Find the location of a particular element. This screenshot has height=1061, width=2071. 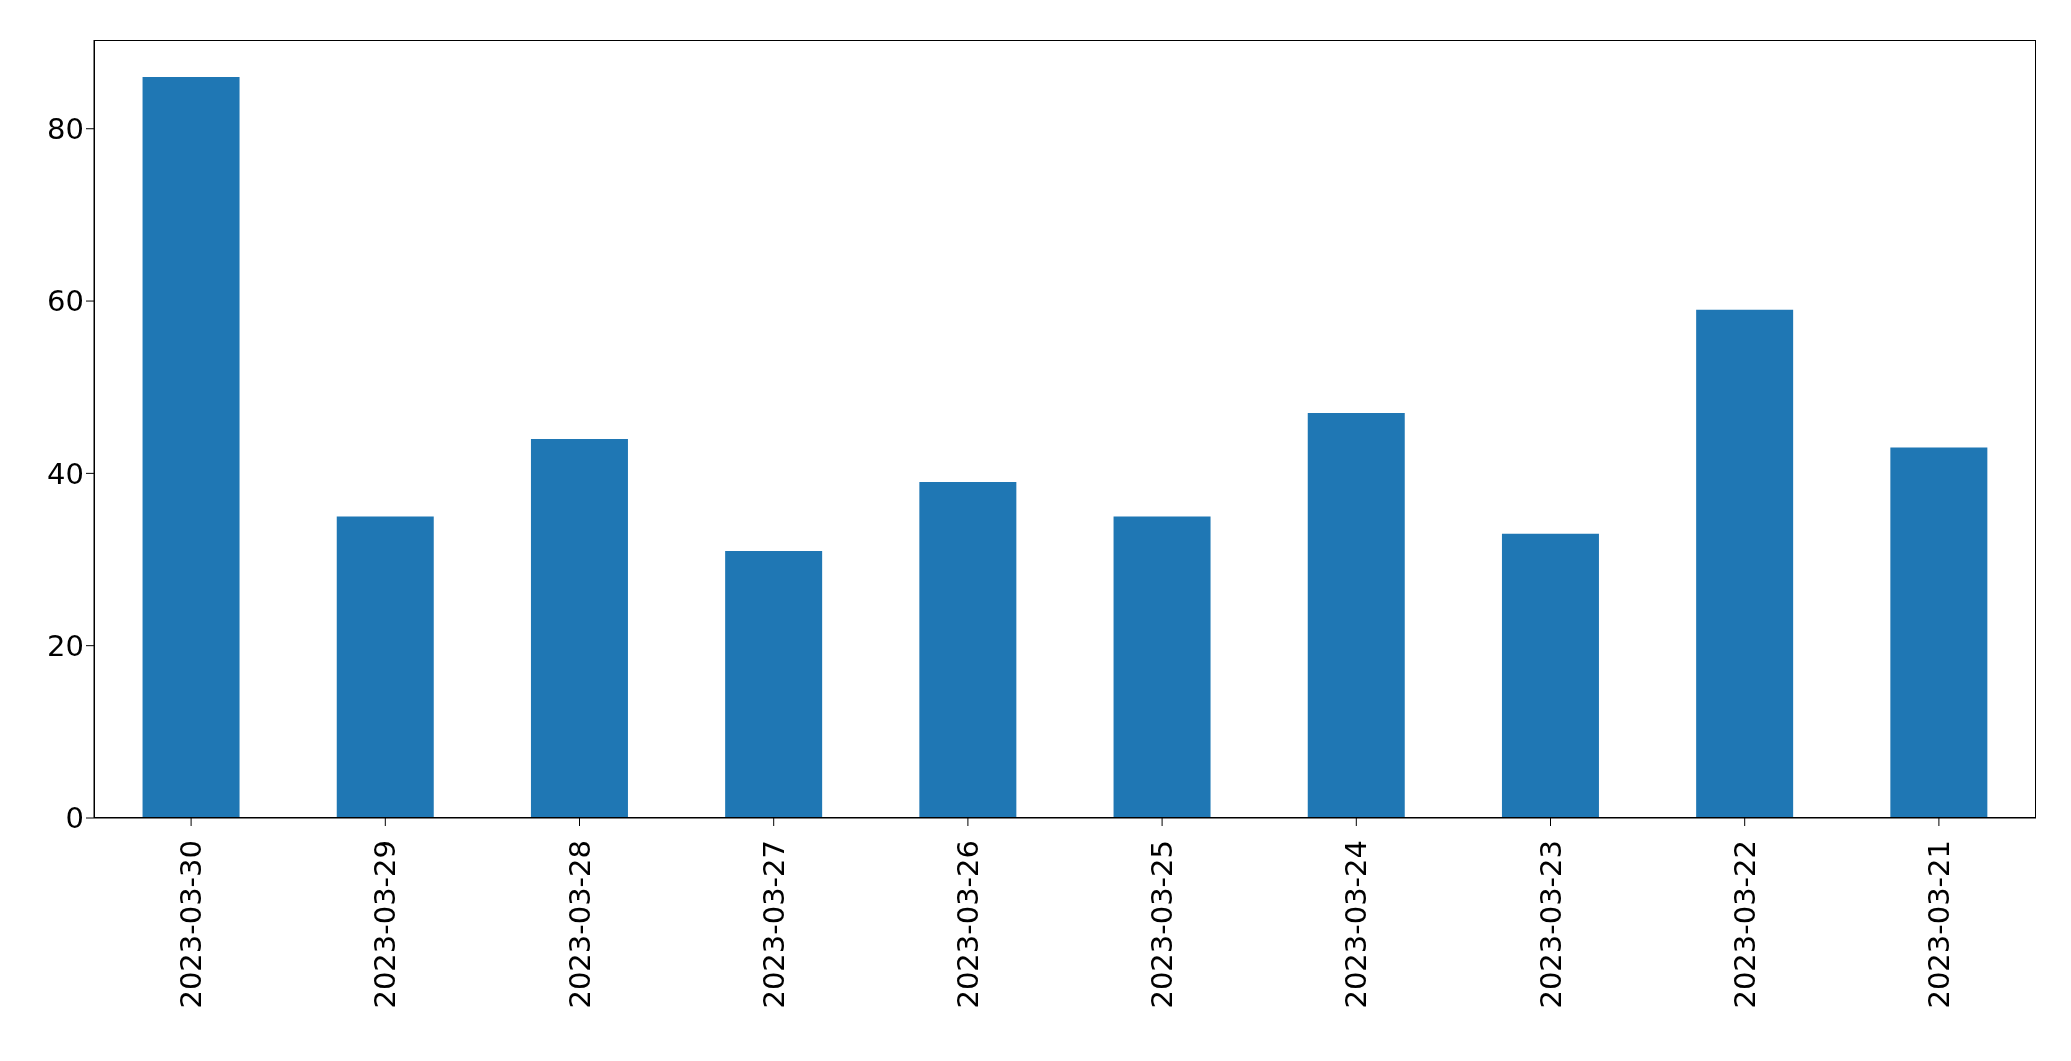

x-tick-label: 2023-03-23 is located at coordinates (1550, 924).